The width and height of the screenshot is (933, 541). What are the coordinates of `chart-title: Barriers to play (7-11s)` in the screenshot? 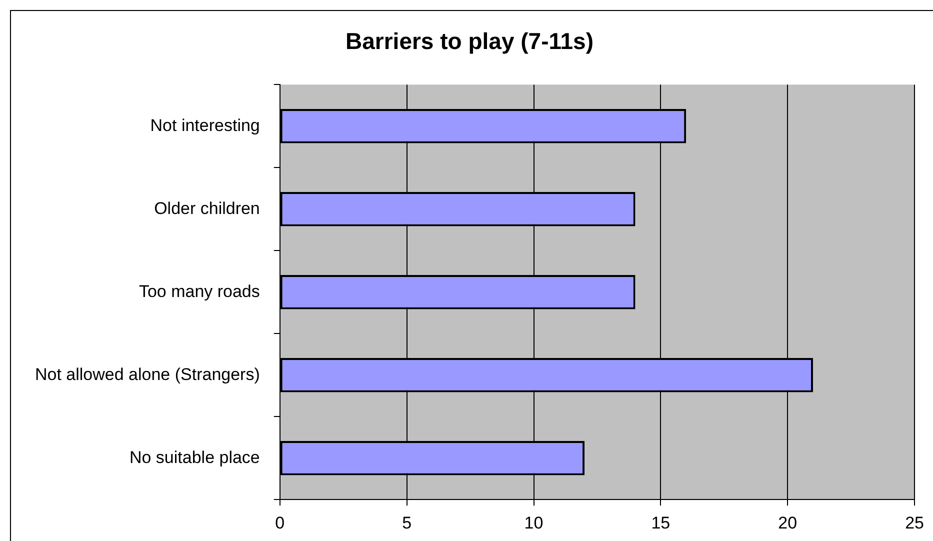 It's located at (469, 41).